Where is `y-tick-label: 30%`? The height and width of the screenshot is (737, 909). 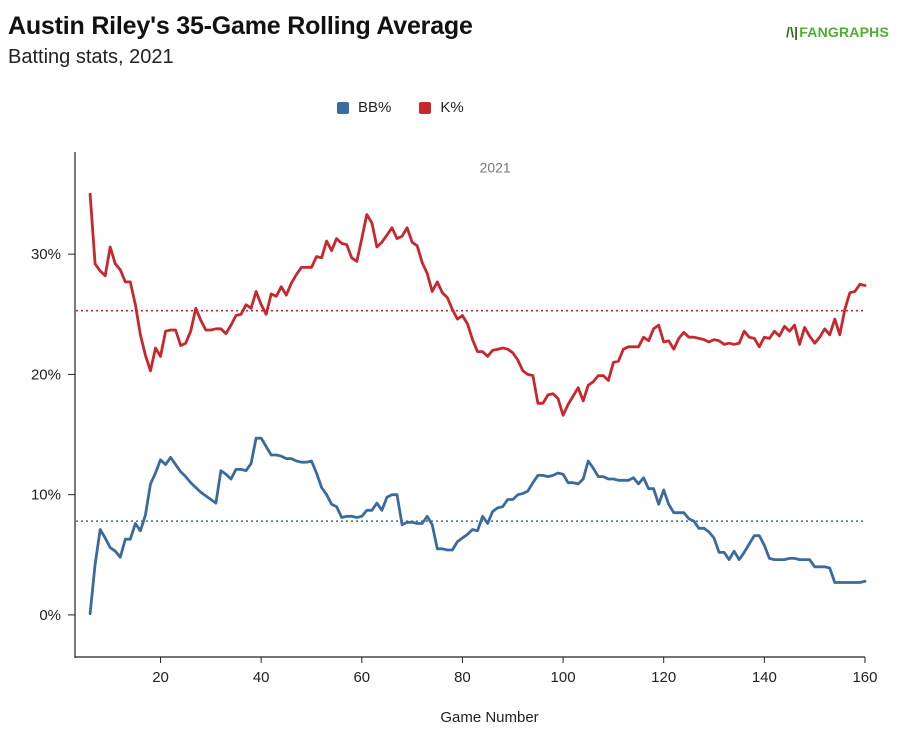
y-tick-label: 30% is located at coordinates (46, 254).